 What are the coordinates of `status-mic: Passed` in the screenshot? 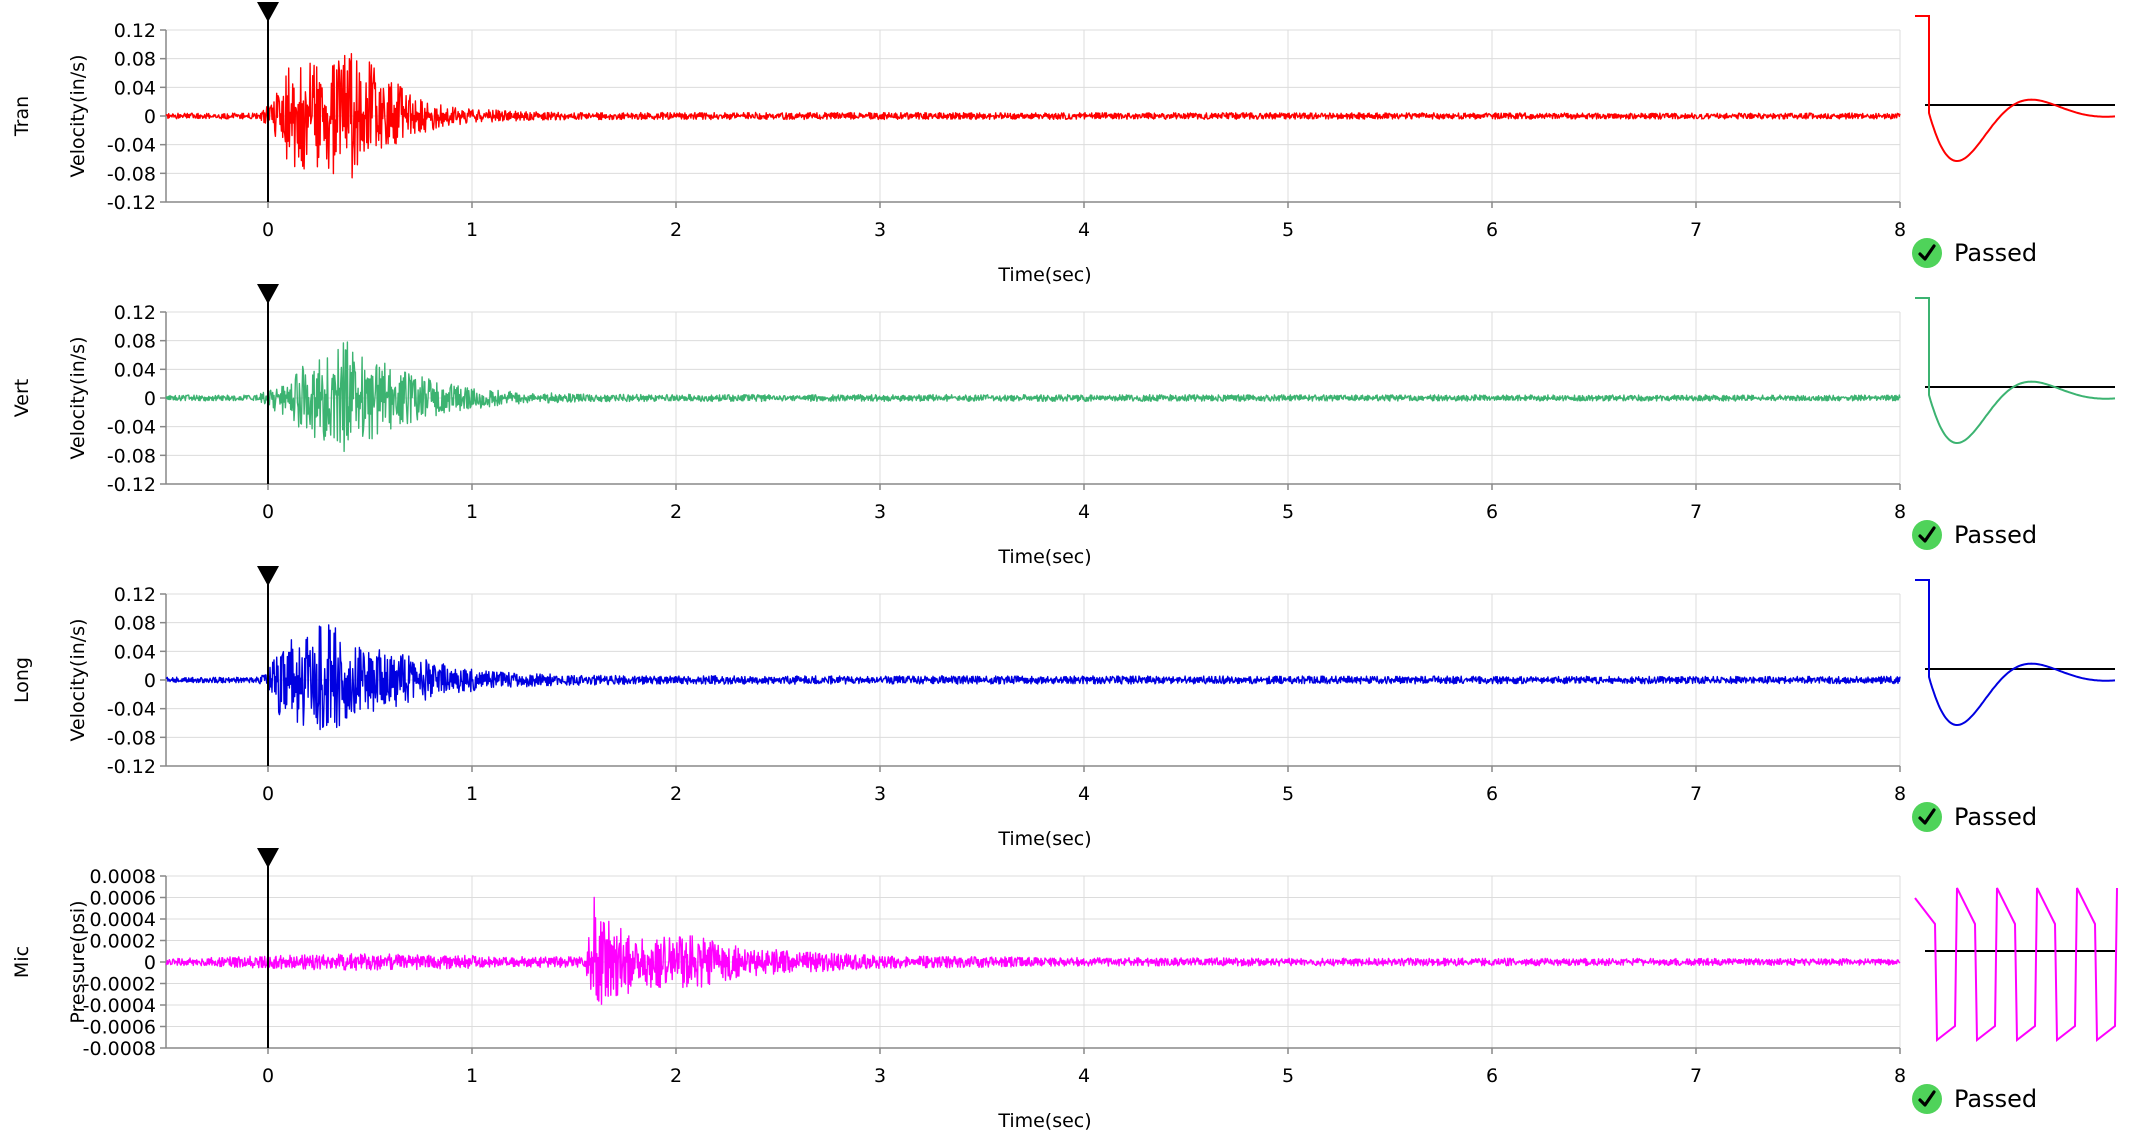 It's located at (1974, 1099).